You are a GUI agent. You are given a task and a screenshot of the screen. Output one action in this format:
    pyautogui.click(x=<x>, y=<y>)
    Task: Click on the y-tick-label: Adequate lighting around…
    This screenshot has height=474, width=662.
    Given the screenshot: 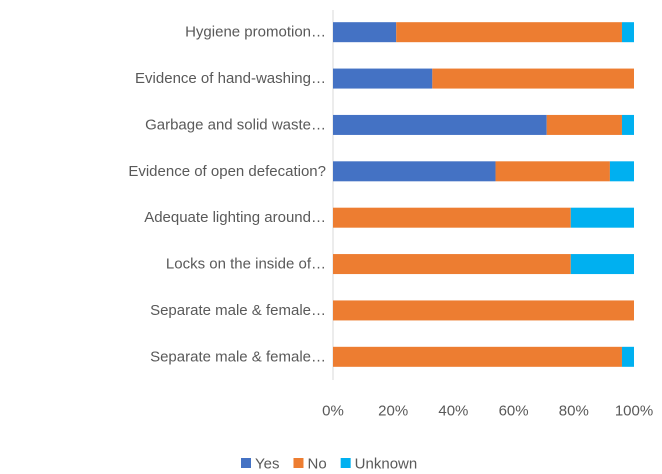 What is the action you would take?
    pyautogui.click(x=235, y=217)
    